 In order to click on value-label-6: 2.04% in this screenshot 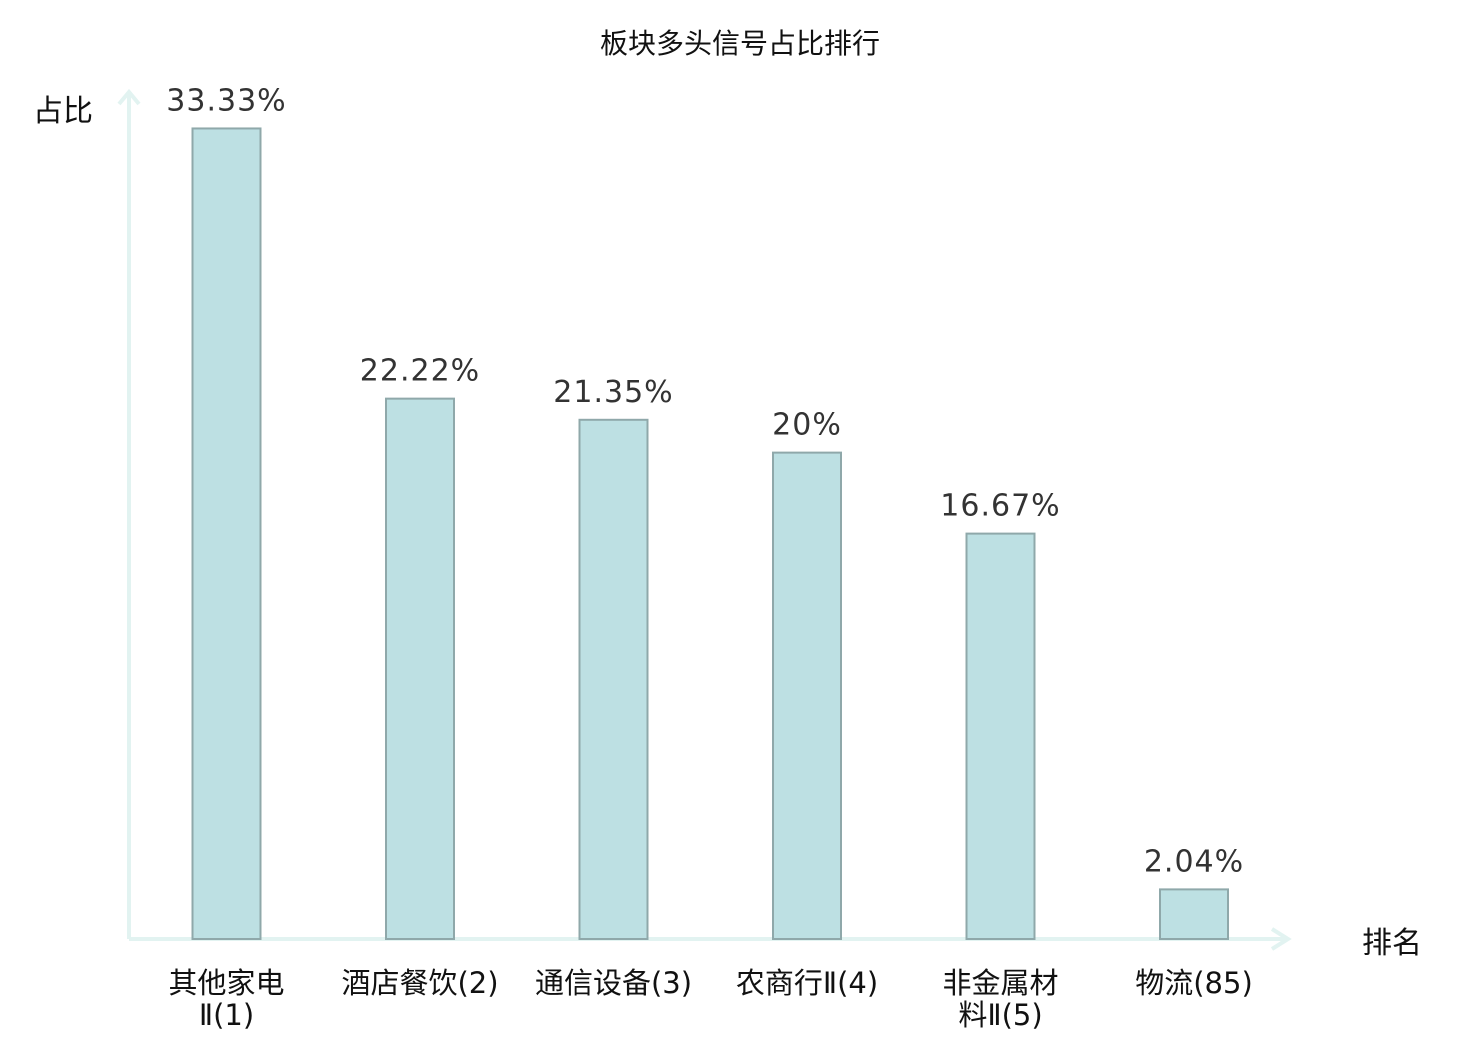, I will do `click(1194, 861)`.